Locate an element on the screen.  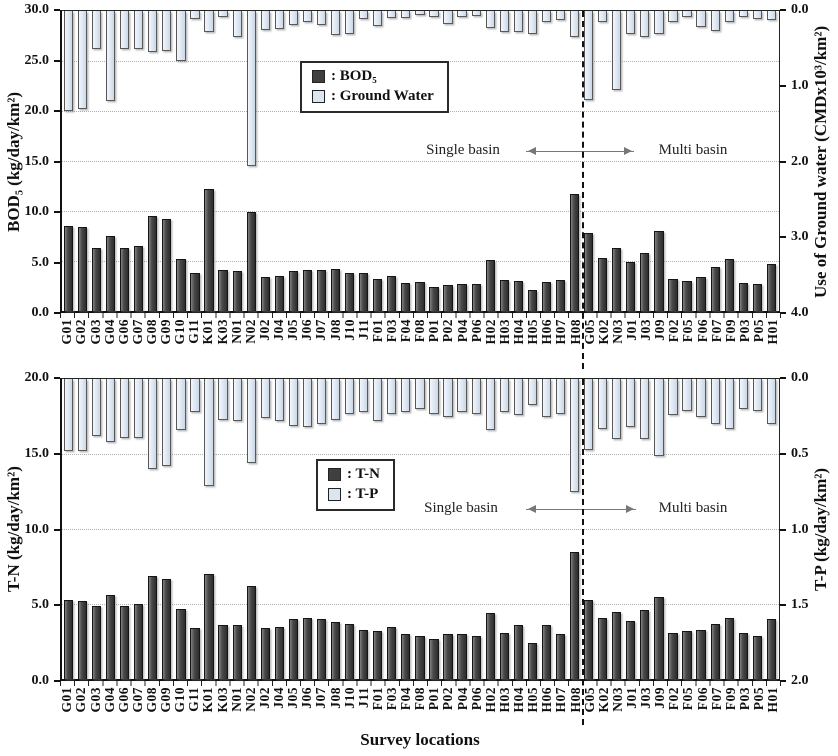
x-label-P03: P03 is located at coordinates (744, 347).